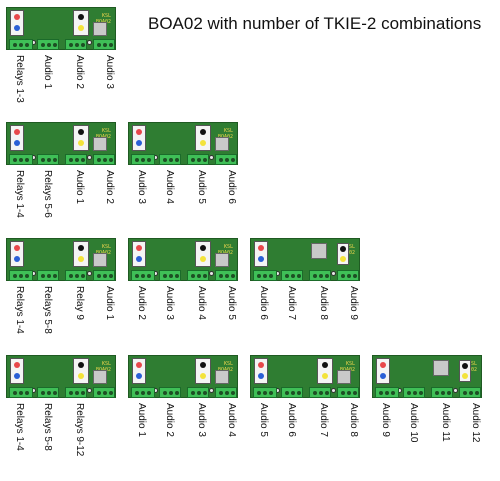 The image size is (500, 481). What do you see at coordinates (79, 303) in the screenshot?
I see `connector-label: Relay 9` at bounding box center [79, 303].